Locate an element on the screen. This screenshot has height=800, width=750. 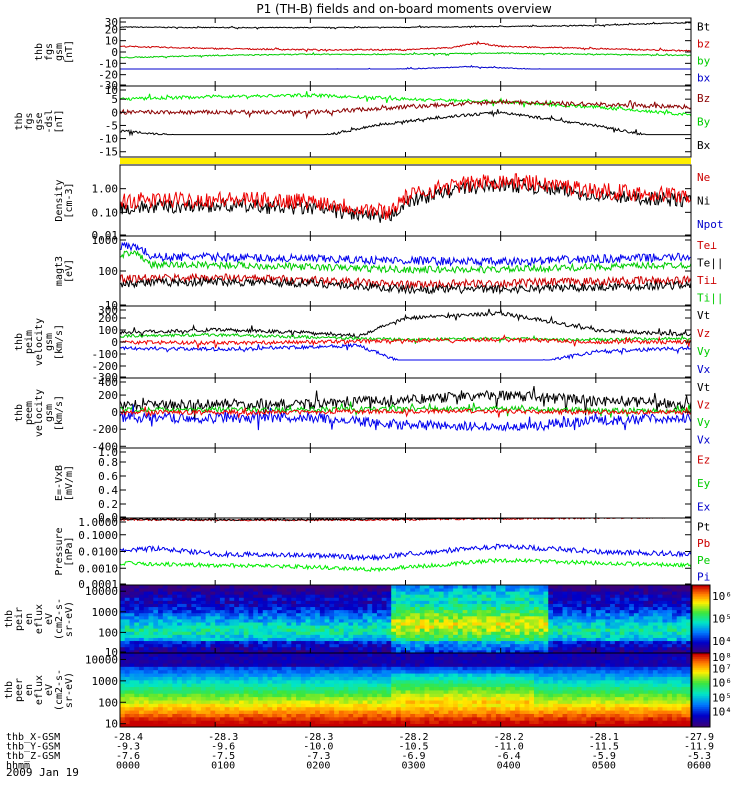
temperature-ylabel-line: [eV] is located at coordinates (69, 271).